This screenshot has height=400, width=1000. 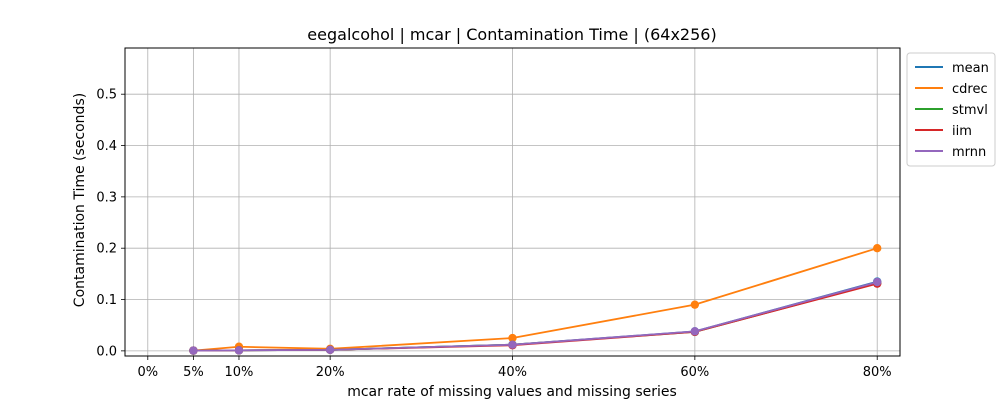 I want to click on y-tick-label: 0.2, so click(x=106, y=249).